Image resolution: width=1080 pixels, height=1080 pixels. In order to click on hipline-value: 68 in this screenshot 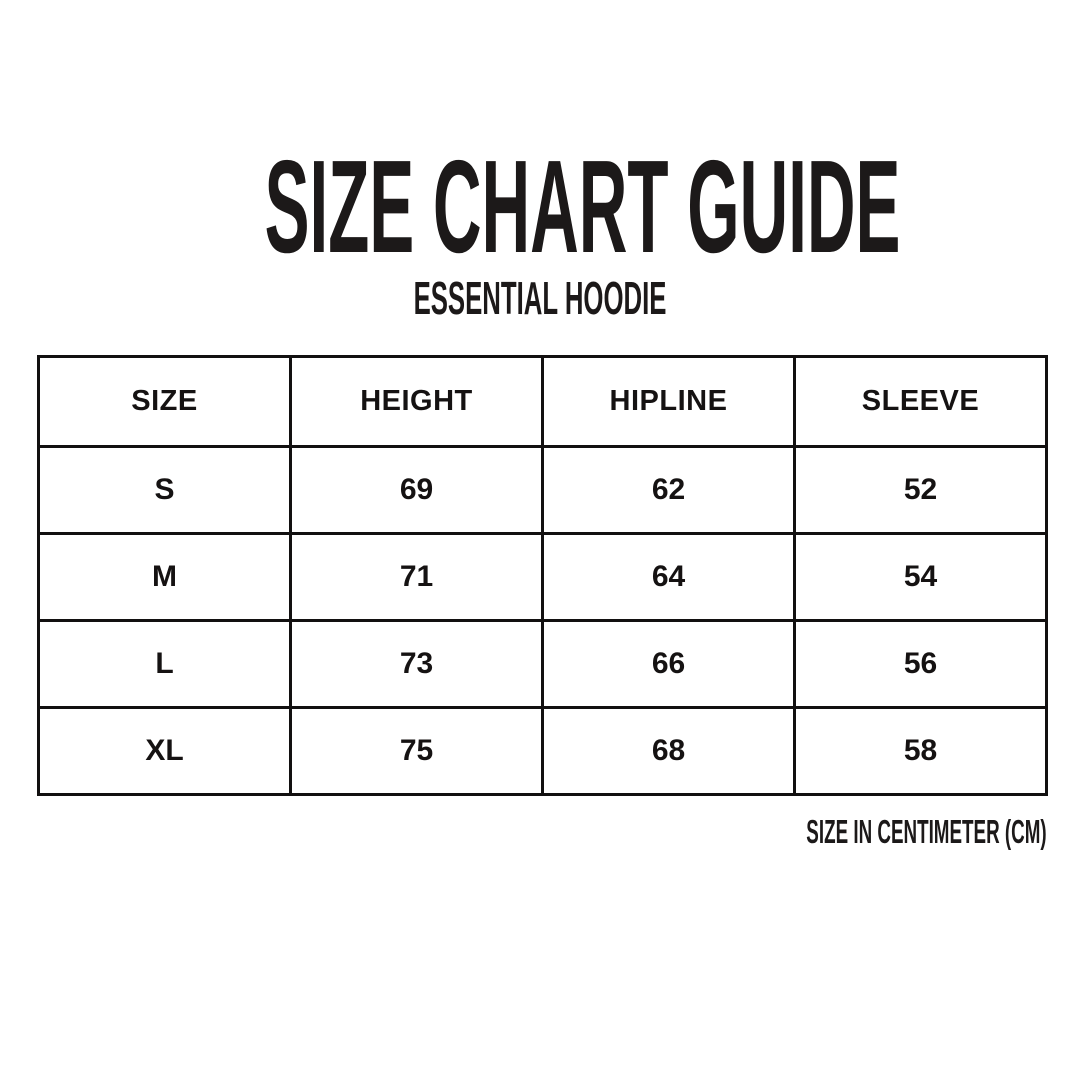, I will do `click(668, 751)`.